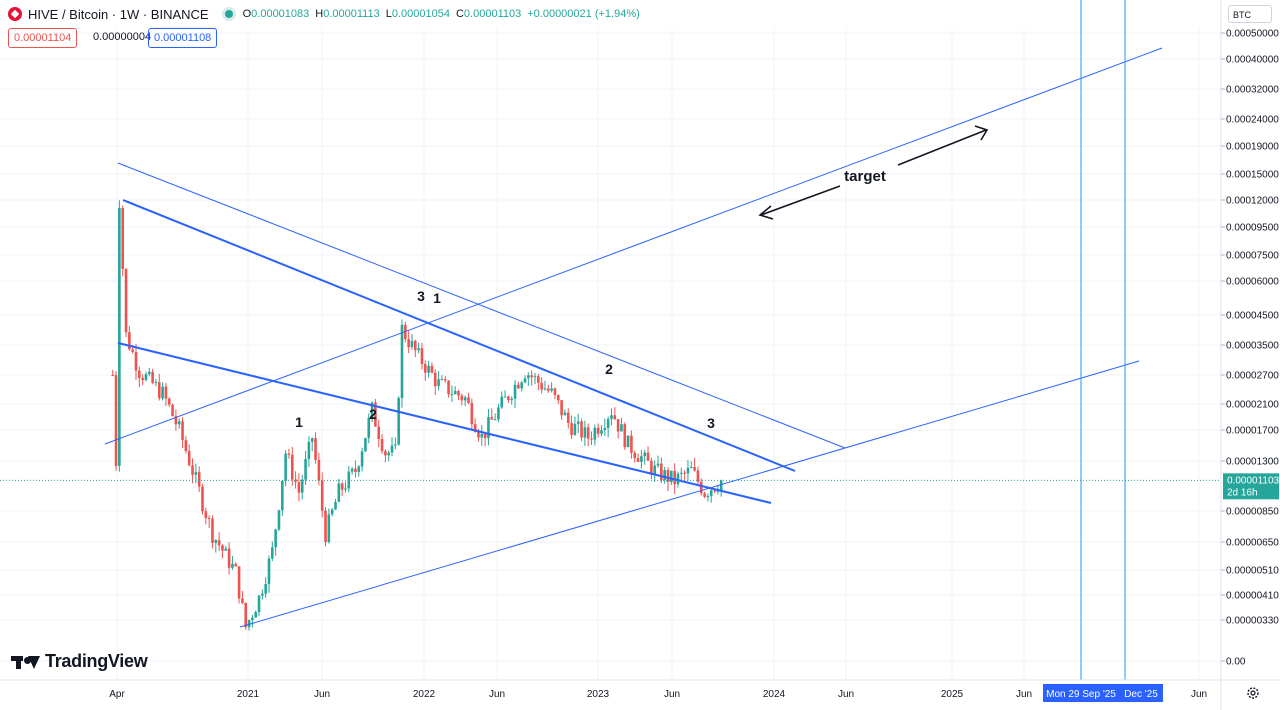 This screenshot has width=1280, height=710. What do you see at coordinates (1252, 621) in the screenshot?
I see `price-tick-label: 0.00000330` at bounding box center [1252, 621].